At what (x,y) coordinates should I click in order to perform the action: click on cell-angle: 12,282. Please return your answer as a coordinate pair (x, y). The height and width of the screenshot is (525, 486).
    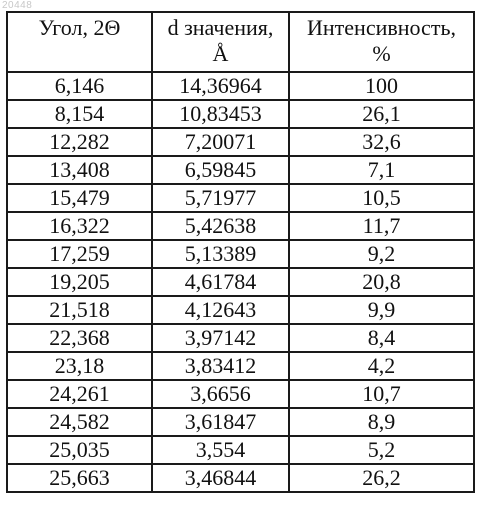
    Looking at the image, I should click on (79, 142).